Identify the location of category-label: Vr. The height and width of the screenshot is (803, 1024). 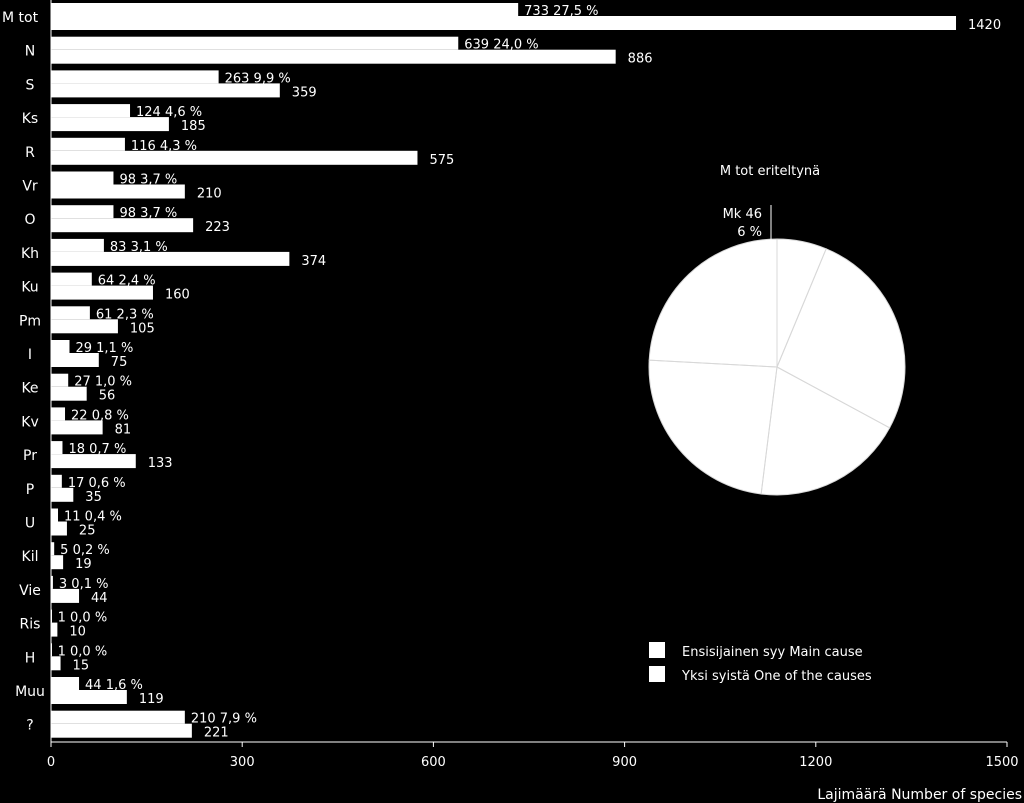
(30, 187).